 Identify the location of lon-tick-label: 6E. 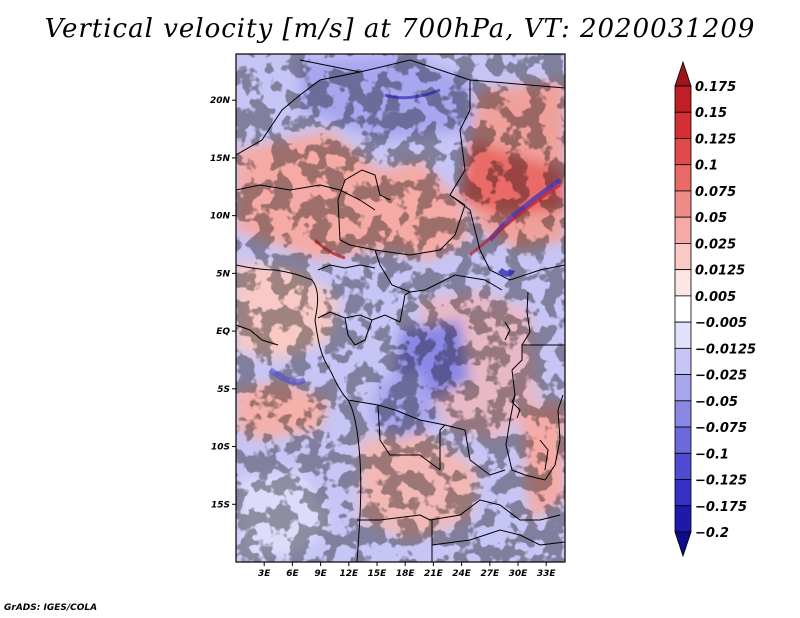
(292, 574).